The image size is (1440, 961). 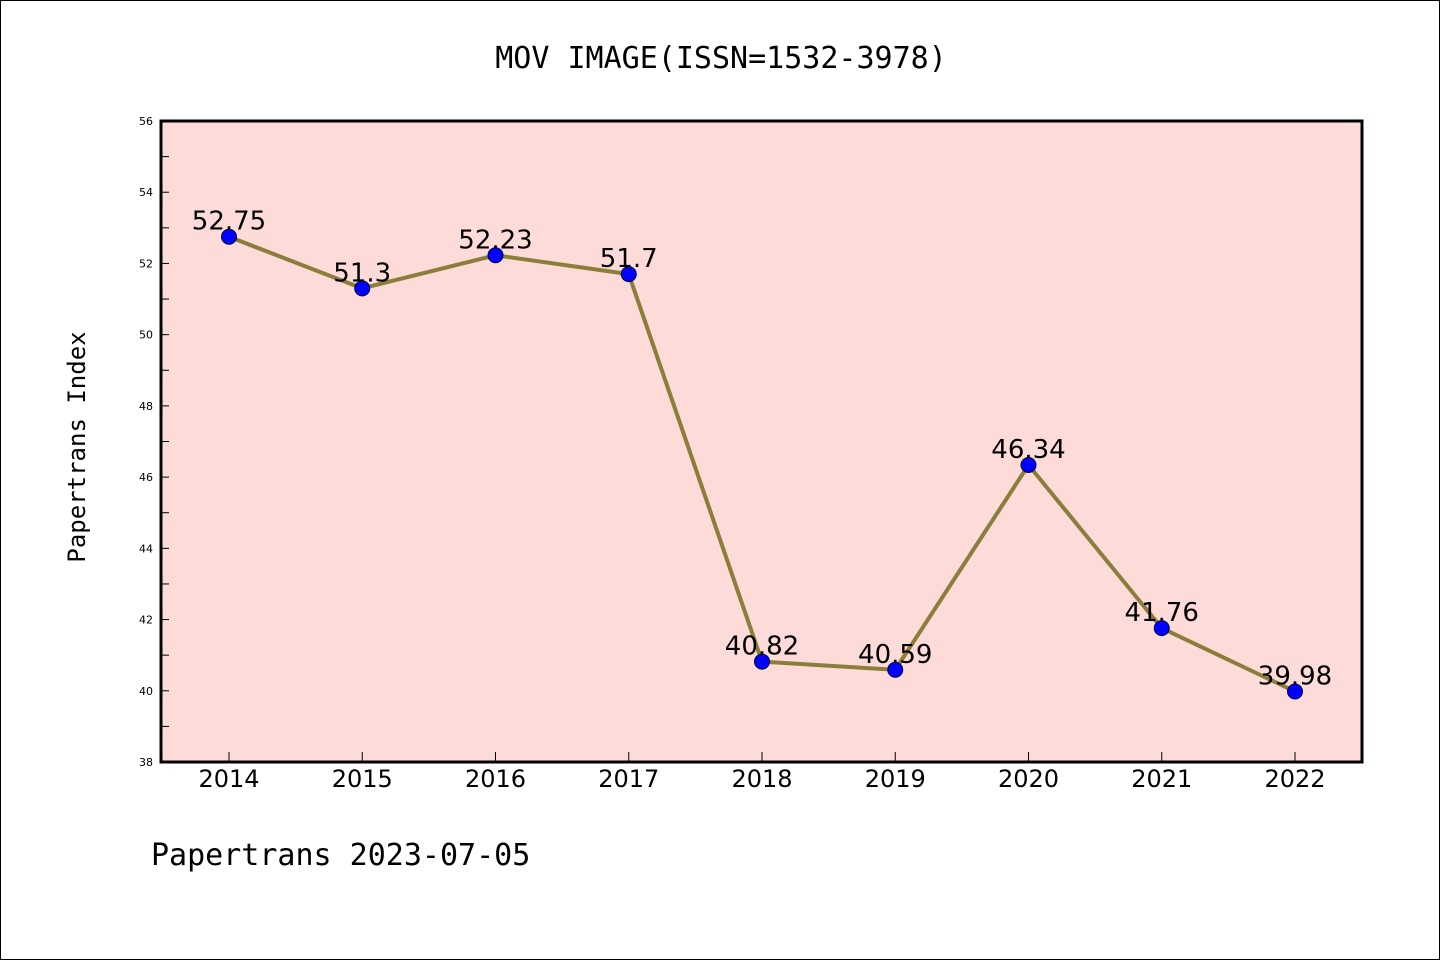 What do you see at coordinates (146, 121) in the screenshot?
I see `y-tick-label: 56` at bounding box center [146, 121].